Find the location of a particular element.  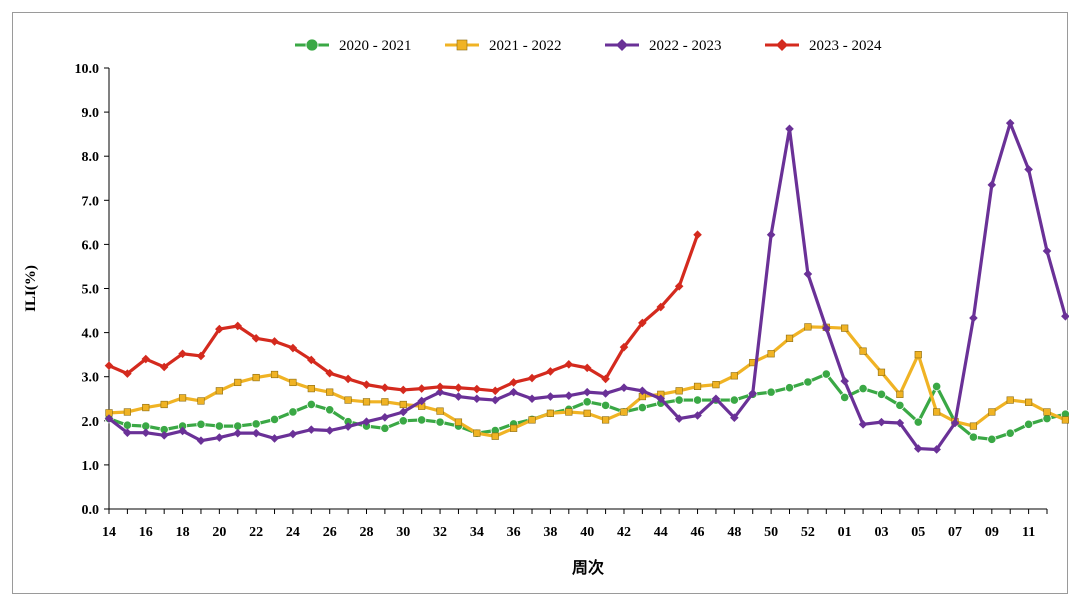

legend-label: 2021 - 2022 is located at coordinates (525, 46).